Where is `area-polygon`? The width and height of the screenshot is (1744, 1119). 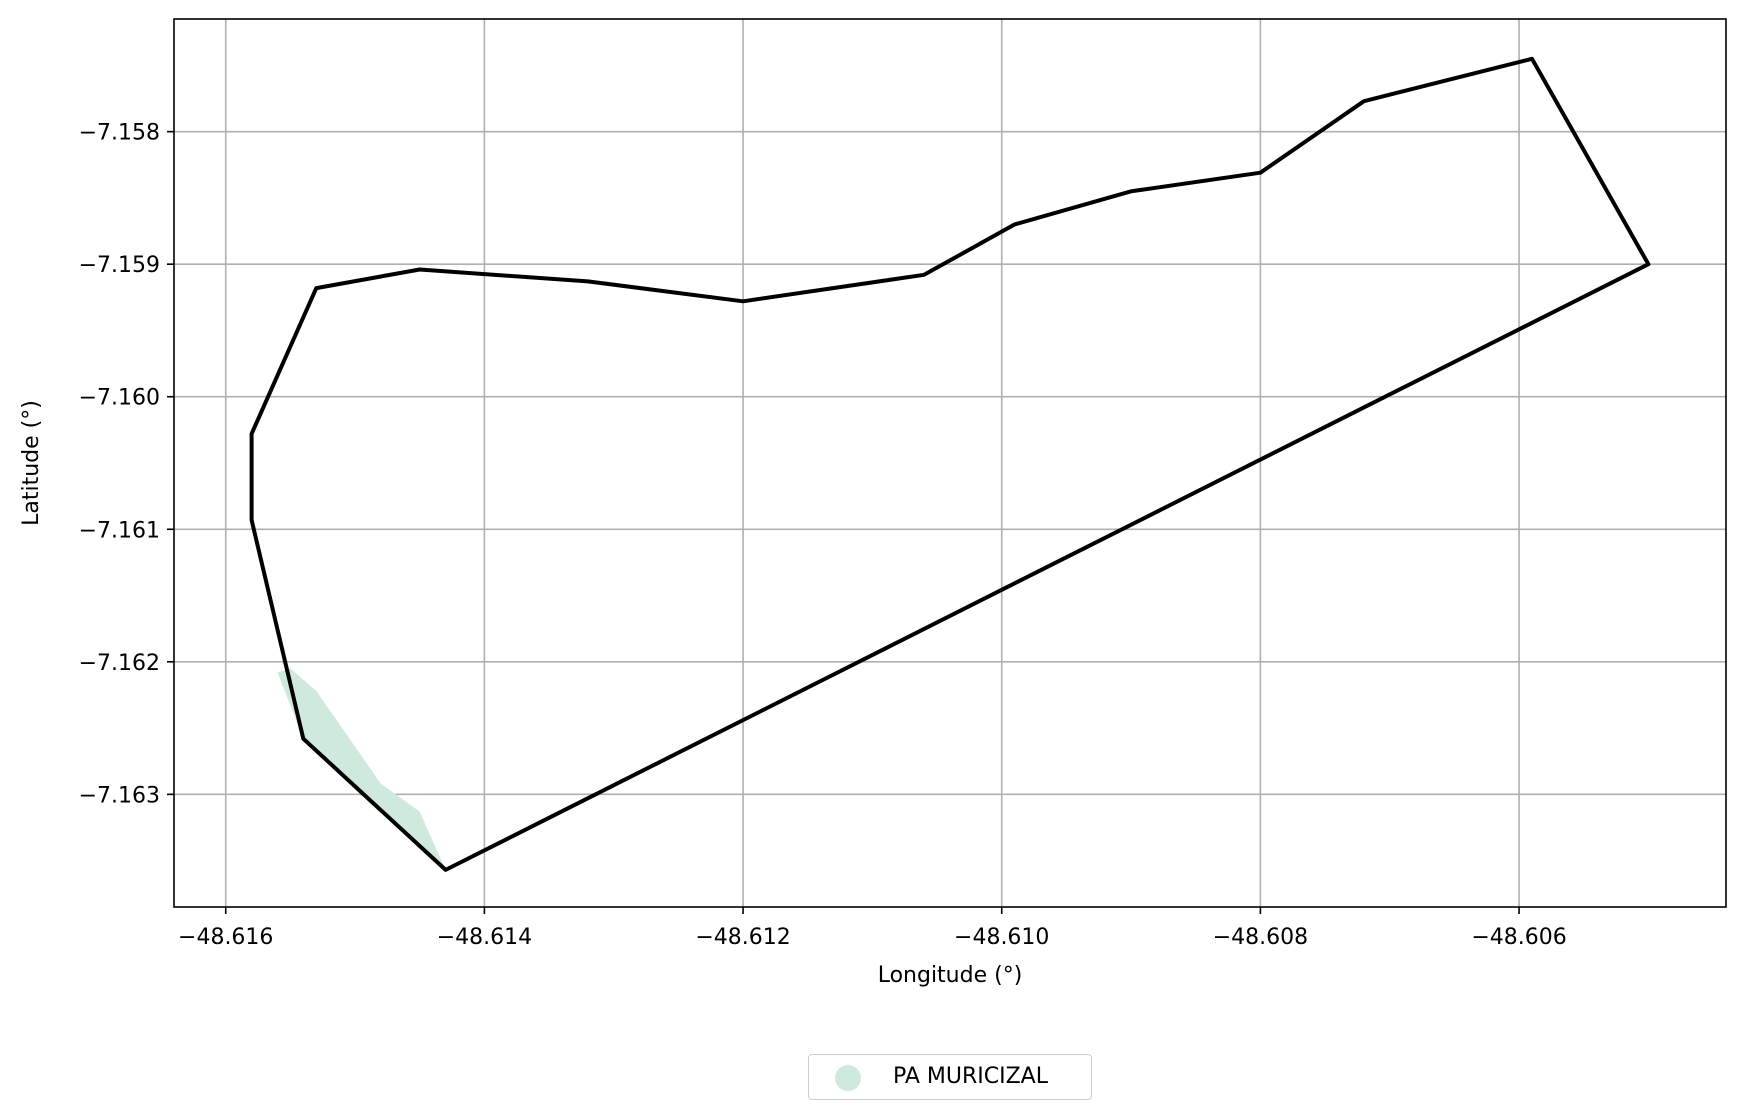 area-polygon is located at coordinates (361, 769).